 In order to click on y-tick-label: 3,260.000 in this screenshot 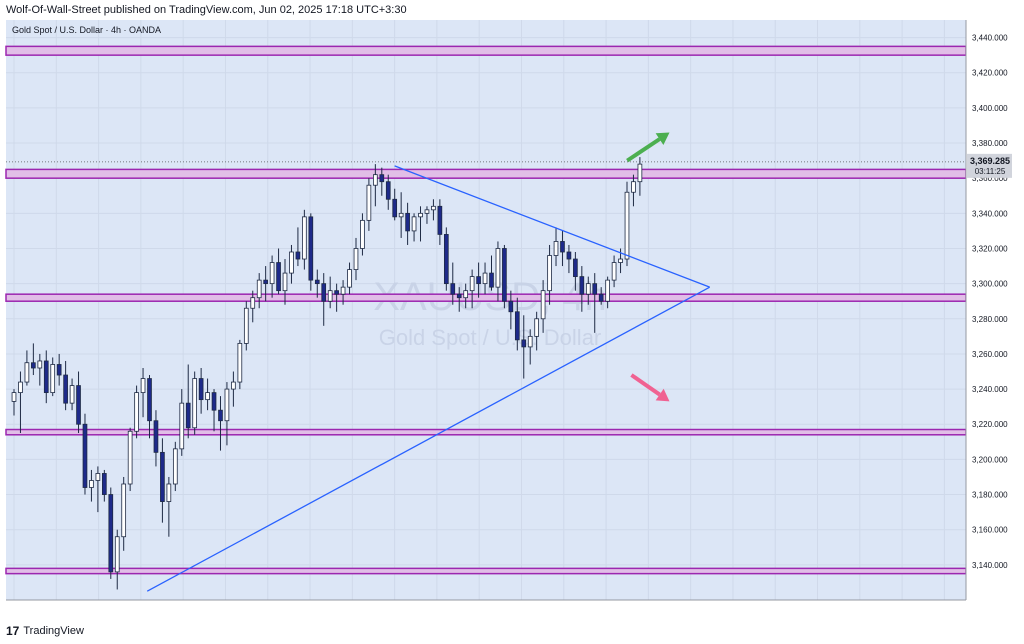, I will do `click(990, 354)`.